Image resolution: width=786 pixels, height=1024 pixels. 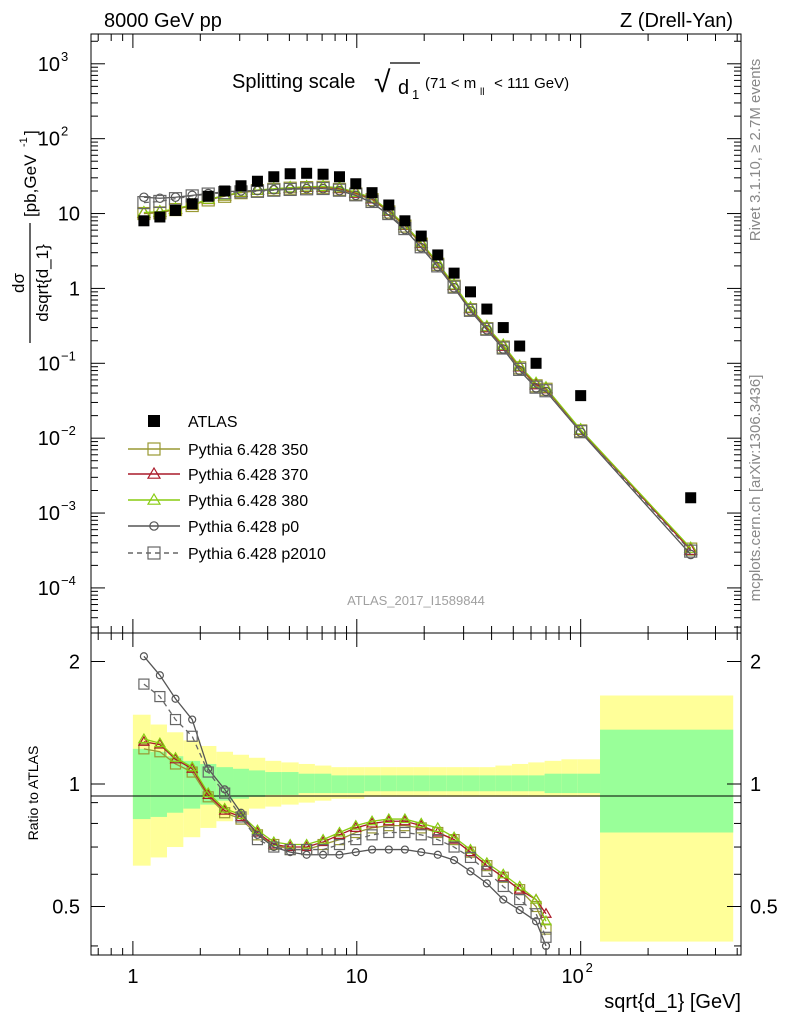 I want to click on ratio-y-tick-label: 0.5, so click(x=66, y=907).